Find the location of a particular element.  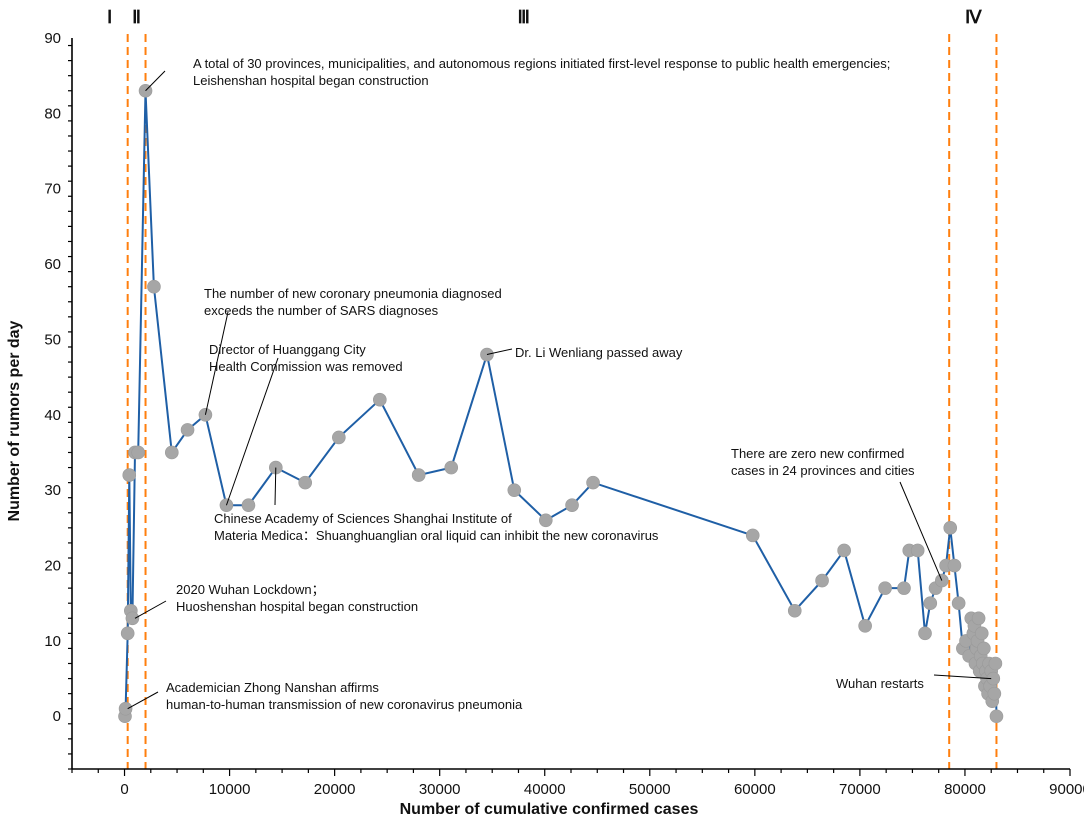

x-tick-label: 10000 is located at coordinates (230, 789).